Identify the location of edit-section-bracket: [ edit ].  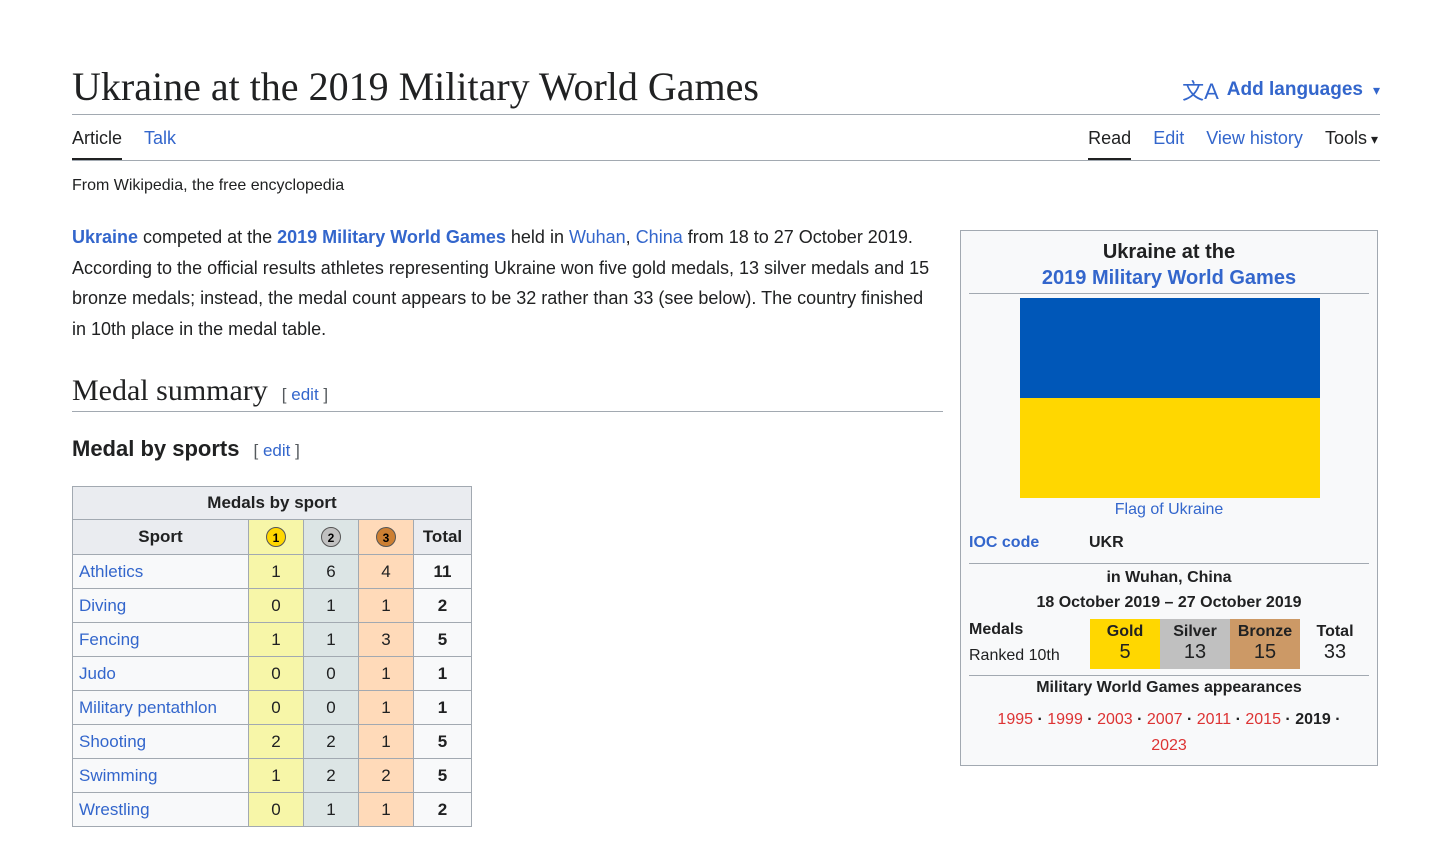
(305, 394).